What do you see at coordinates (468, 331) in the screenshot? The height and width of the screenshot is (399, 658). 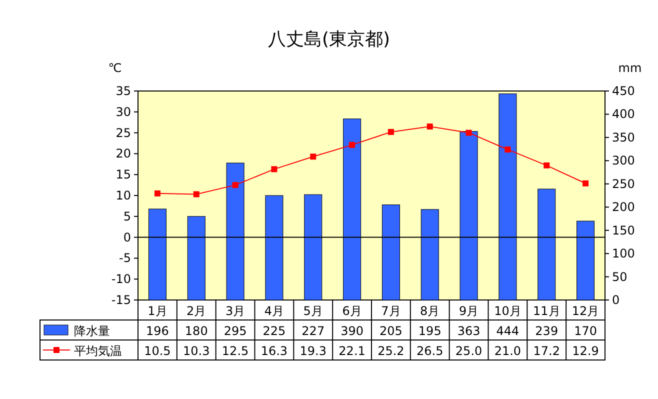 I see `data-label: 363` at bounding box center [468, 331].